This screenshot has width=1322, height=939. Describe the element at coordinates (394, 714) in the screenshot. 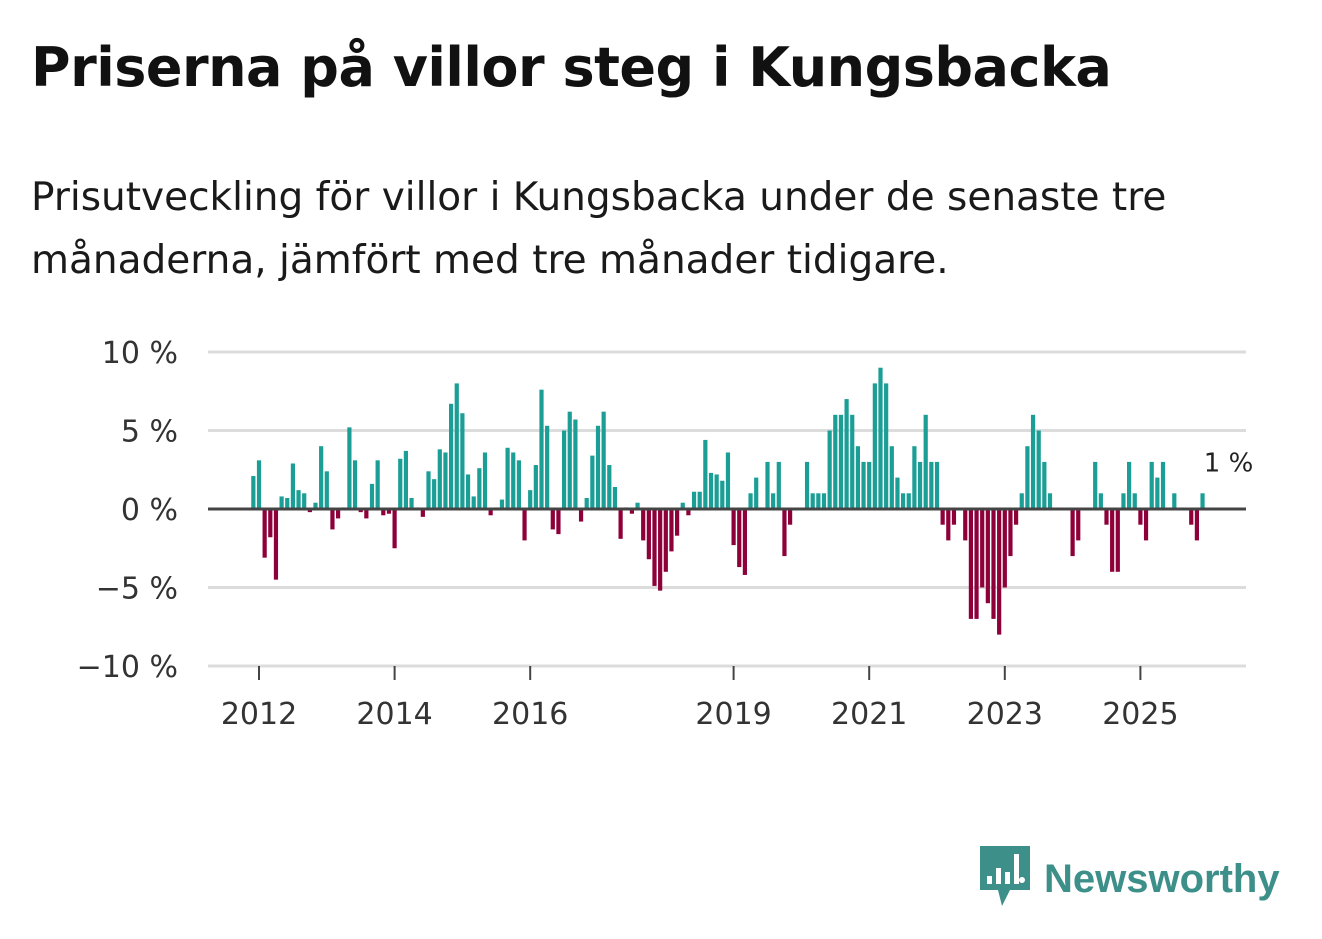

I see `x-tick-label: 2014` at that location.